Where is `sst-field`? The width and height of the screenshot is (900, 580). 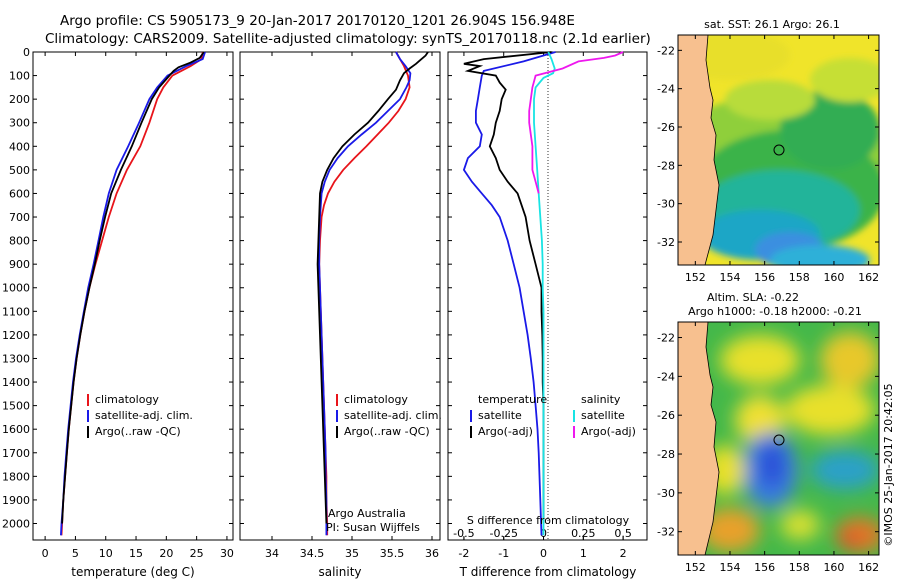 sst-field is located at coordinates (778, 150).